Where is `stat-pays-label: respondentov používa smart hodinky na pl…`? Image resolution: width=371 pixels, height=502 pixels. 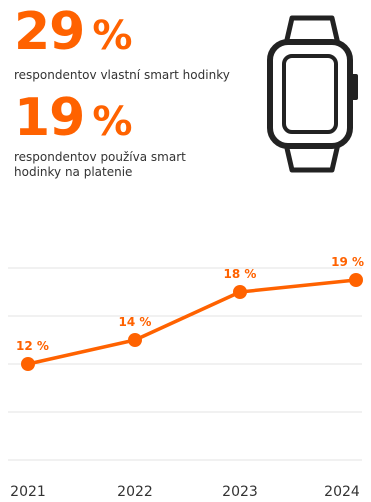
stat-pays-label: respondentov používa smart hodinky na pl… is located at coordinates (100, 164).